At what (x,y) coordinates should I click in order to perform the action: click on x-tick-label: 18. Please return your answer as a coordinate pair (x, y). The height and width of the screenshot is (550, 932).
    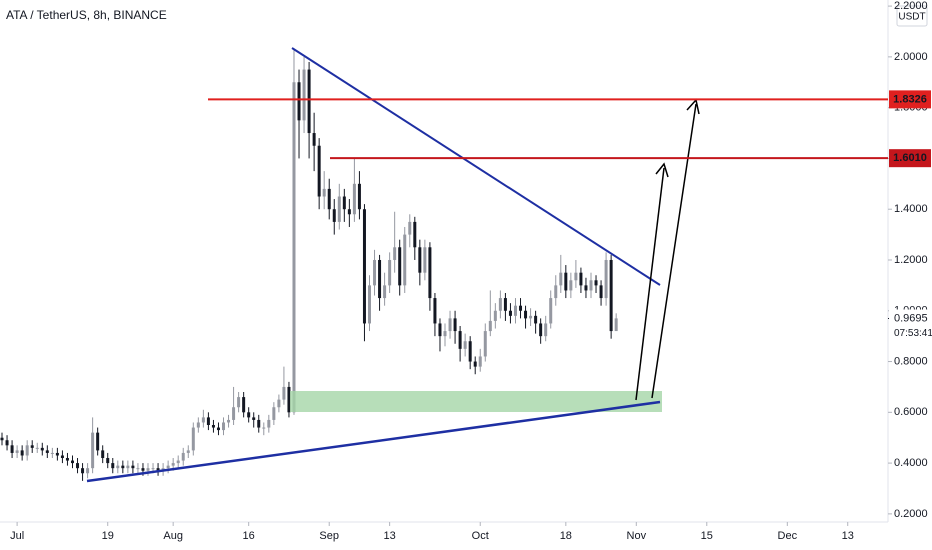
    Looking at the image, I should click on (566, 536).